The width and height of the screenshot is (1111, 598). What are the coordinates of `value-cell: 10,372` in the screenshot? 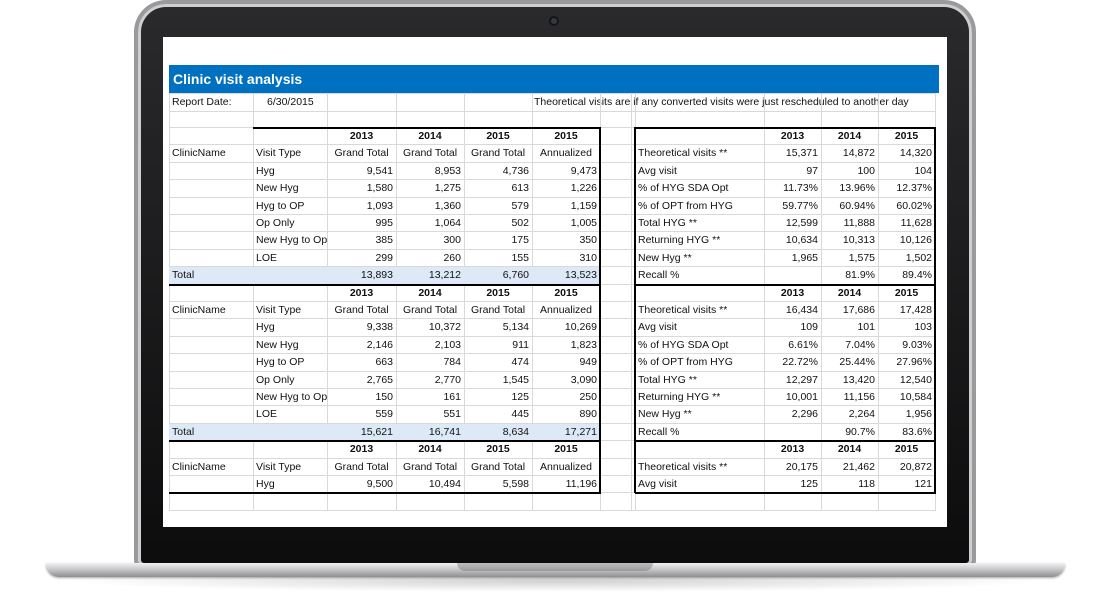 It's located at (444, 327).